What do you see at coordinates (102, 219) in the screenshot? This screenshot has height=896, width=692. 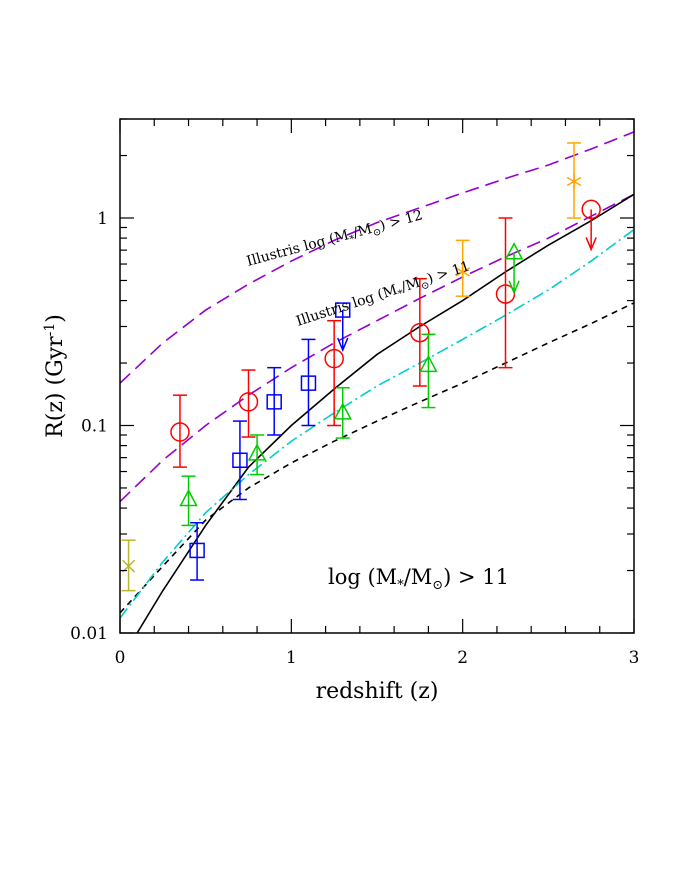 I see `y-tick-label: 1` at bounding box center [102, 219].